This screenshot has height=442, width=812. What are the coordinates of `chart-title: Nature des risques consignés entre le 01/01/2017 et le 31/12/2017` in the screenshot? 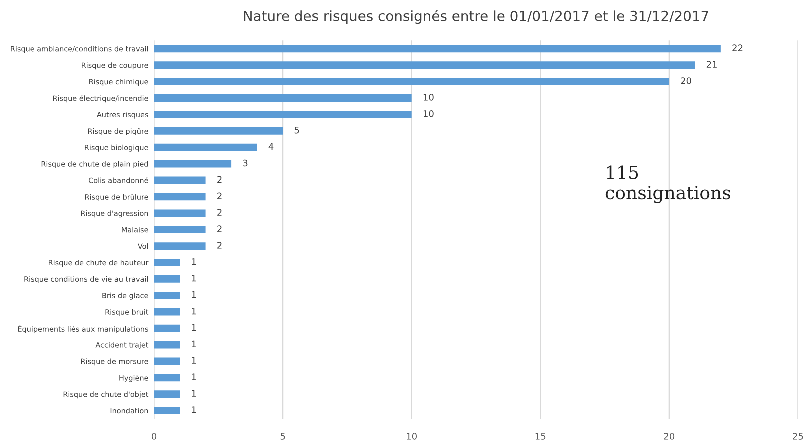 It's located at (476, 17).